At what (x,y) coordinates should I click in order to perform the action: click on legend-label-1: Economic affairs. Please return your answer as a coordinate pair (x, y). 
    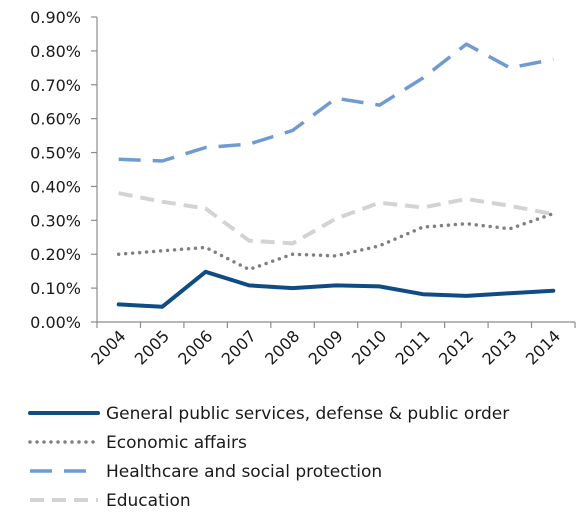
    Looking at the image, I should click on (176, 443).